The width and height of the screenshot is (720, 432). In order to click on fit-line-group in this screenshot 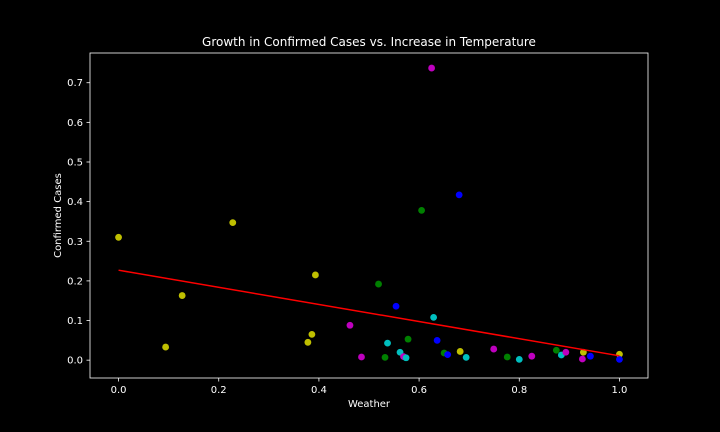, I will do `click(369, 313)`.